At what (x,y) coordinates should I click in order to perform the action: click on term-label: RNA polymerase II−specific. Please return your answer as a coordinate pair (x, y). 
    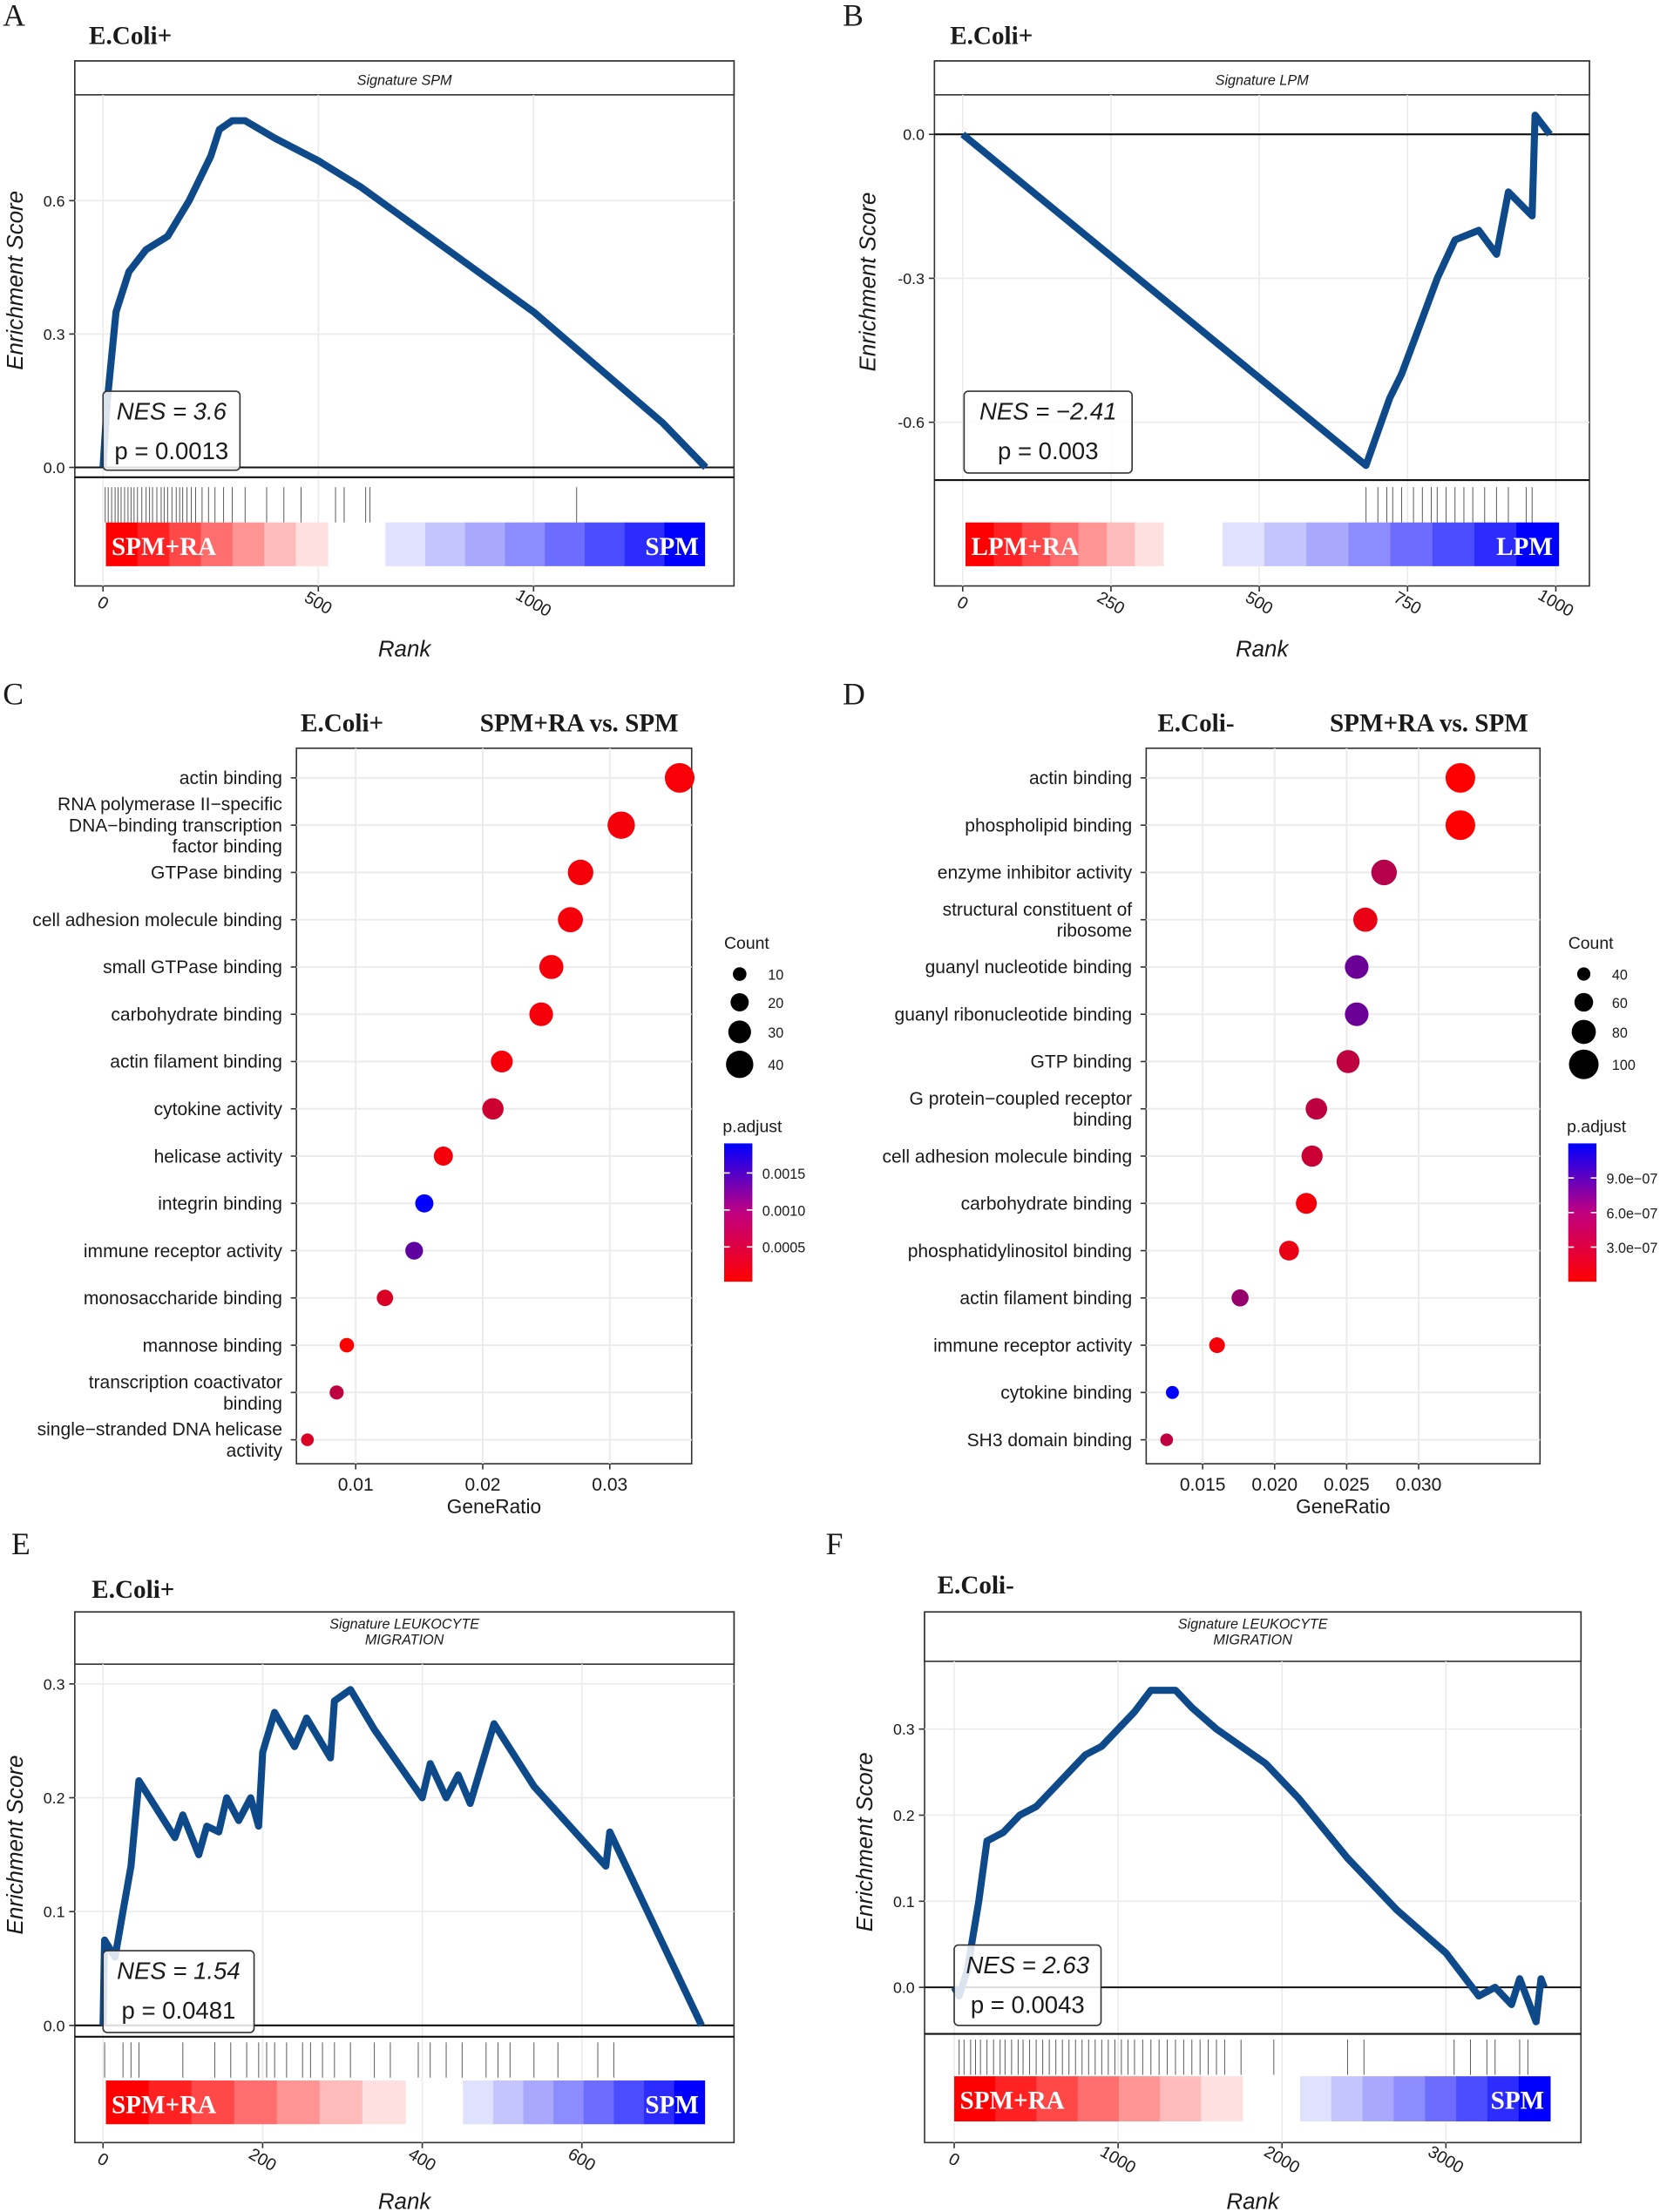
    Looking at the image, I should click on (170, 805).